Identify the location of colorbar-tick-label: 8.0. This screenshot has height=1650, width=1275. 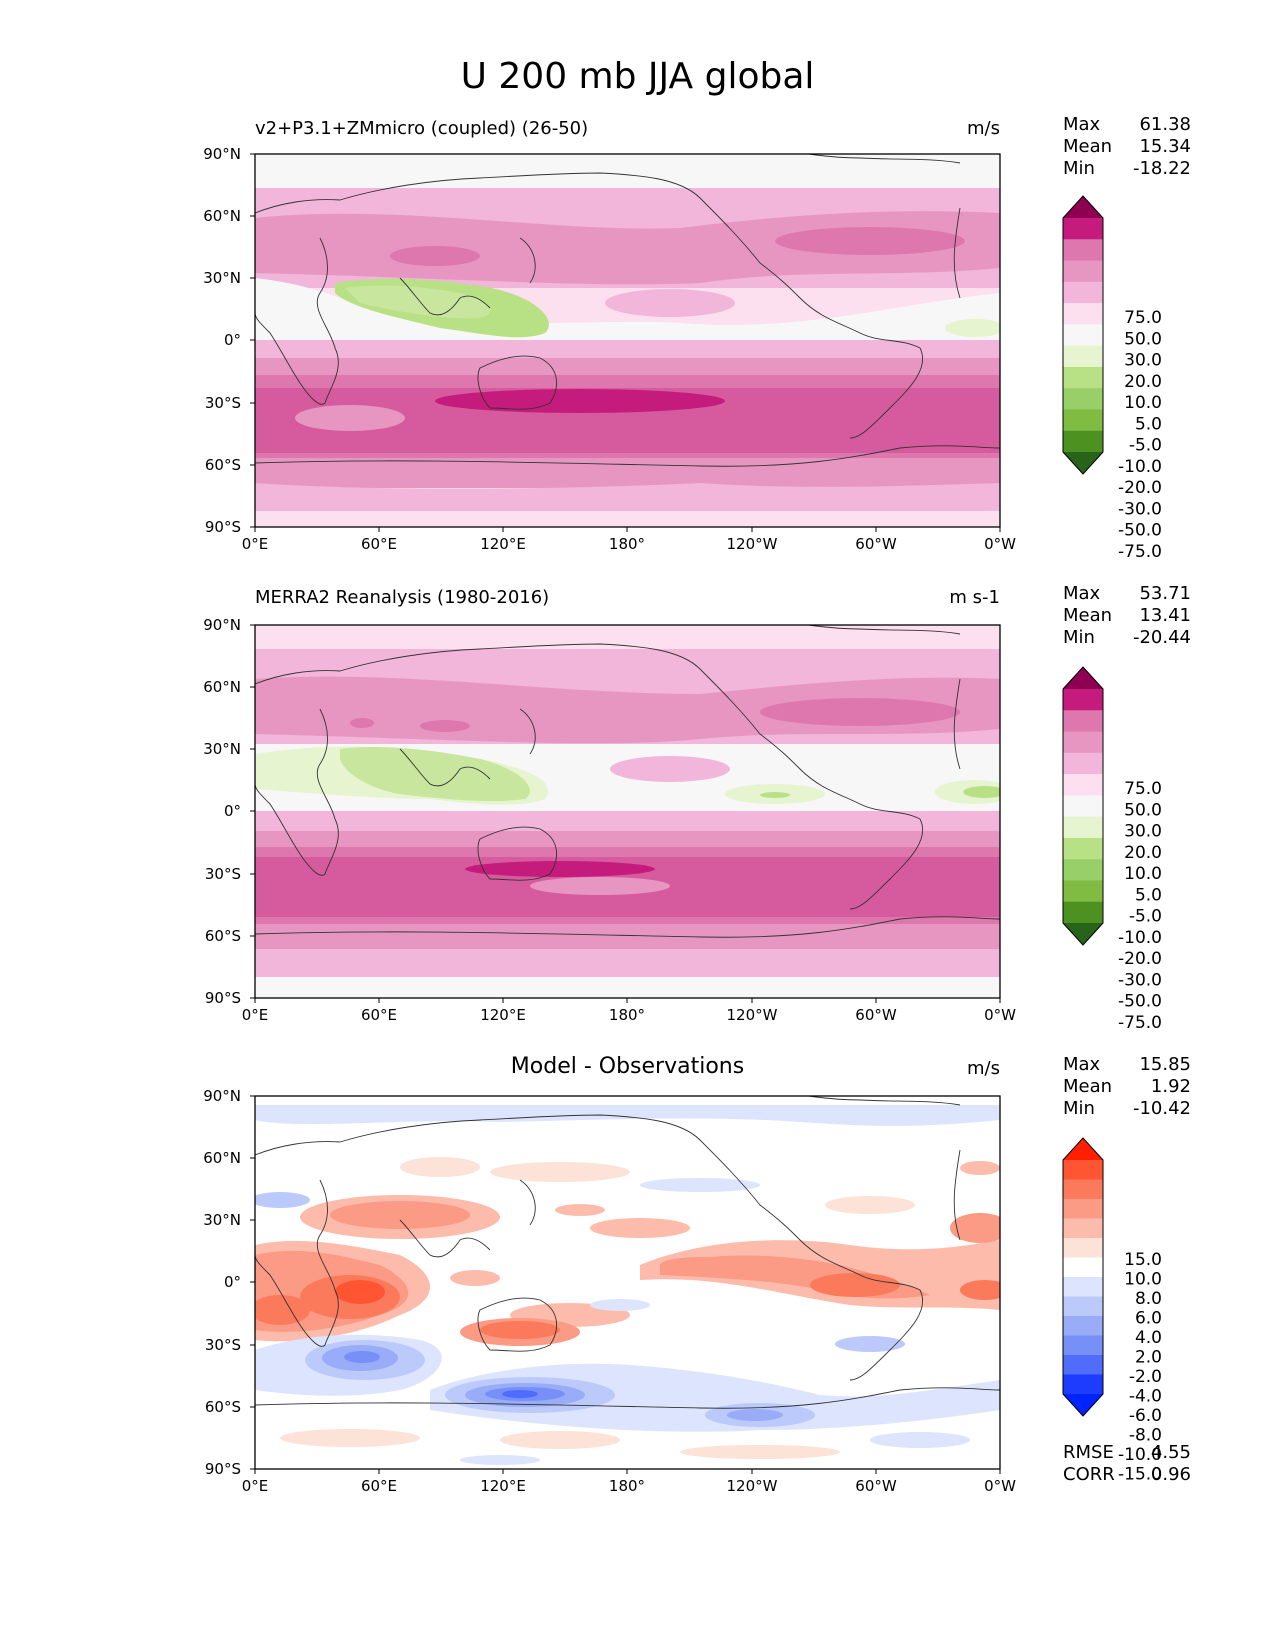
(1148, 1299).